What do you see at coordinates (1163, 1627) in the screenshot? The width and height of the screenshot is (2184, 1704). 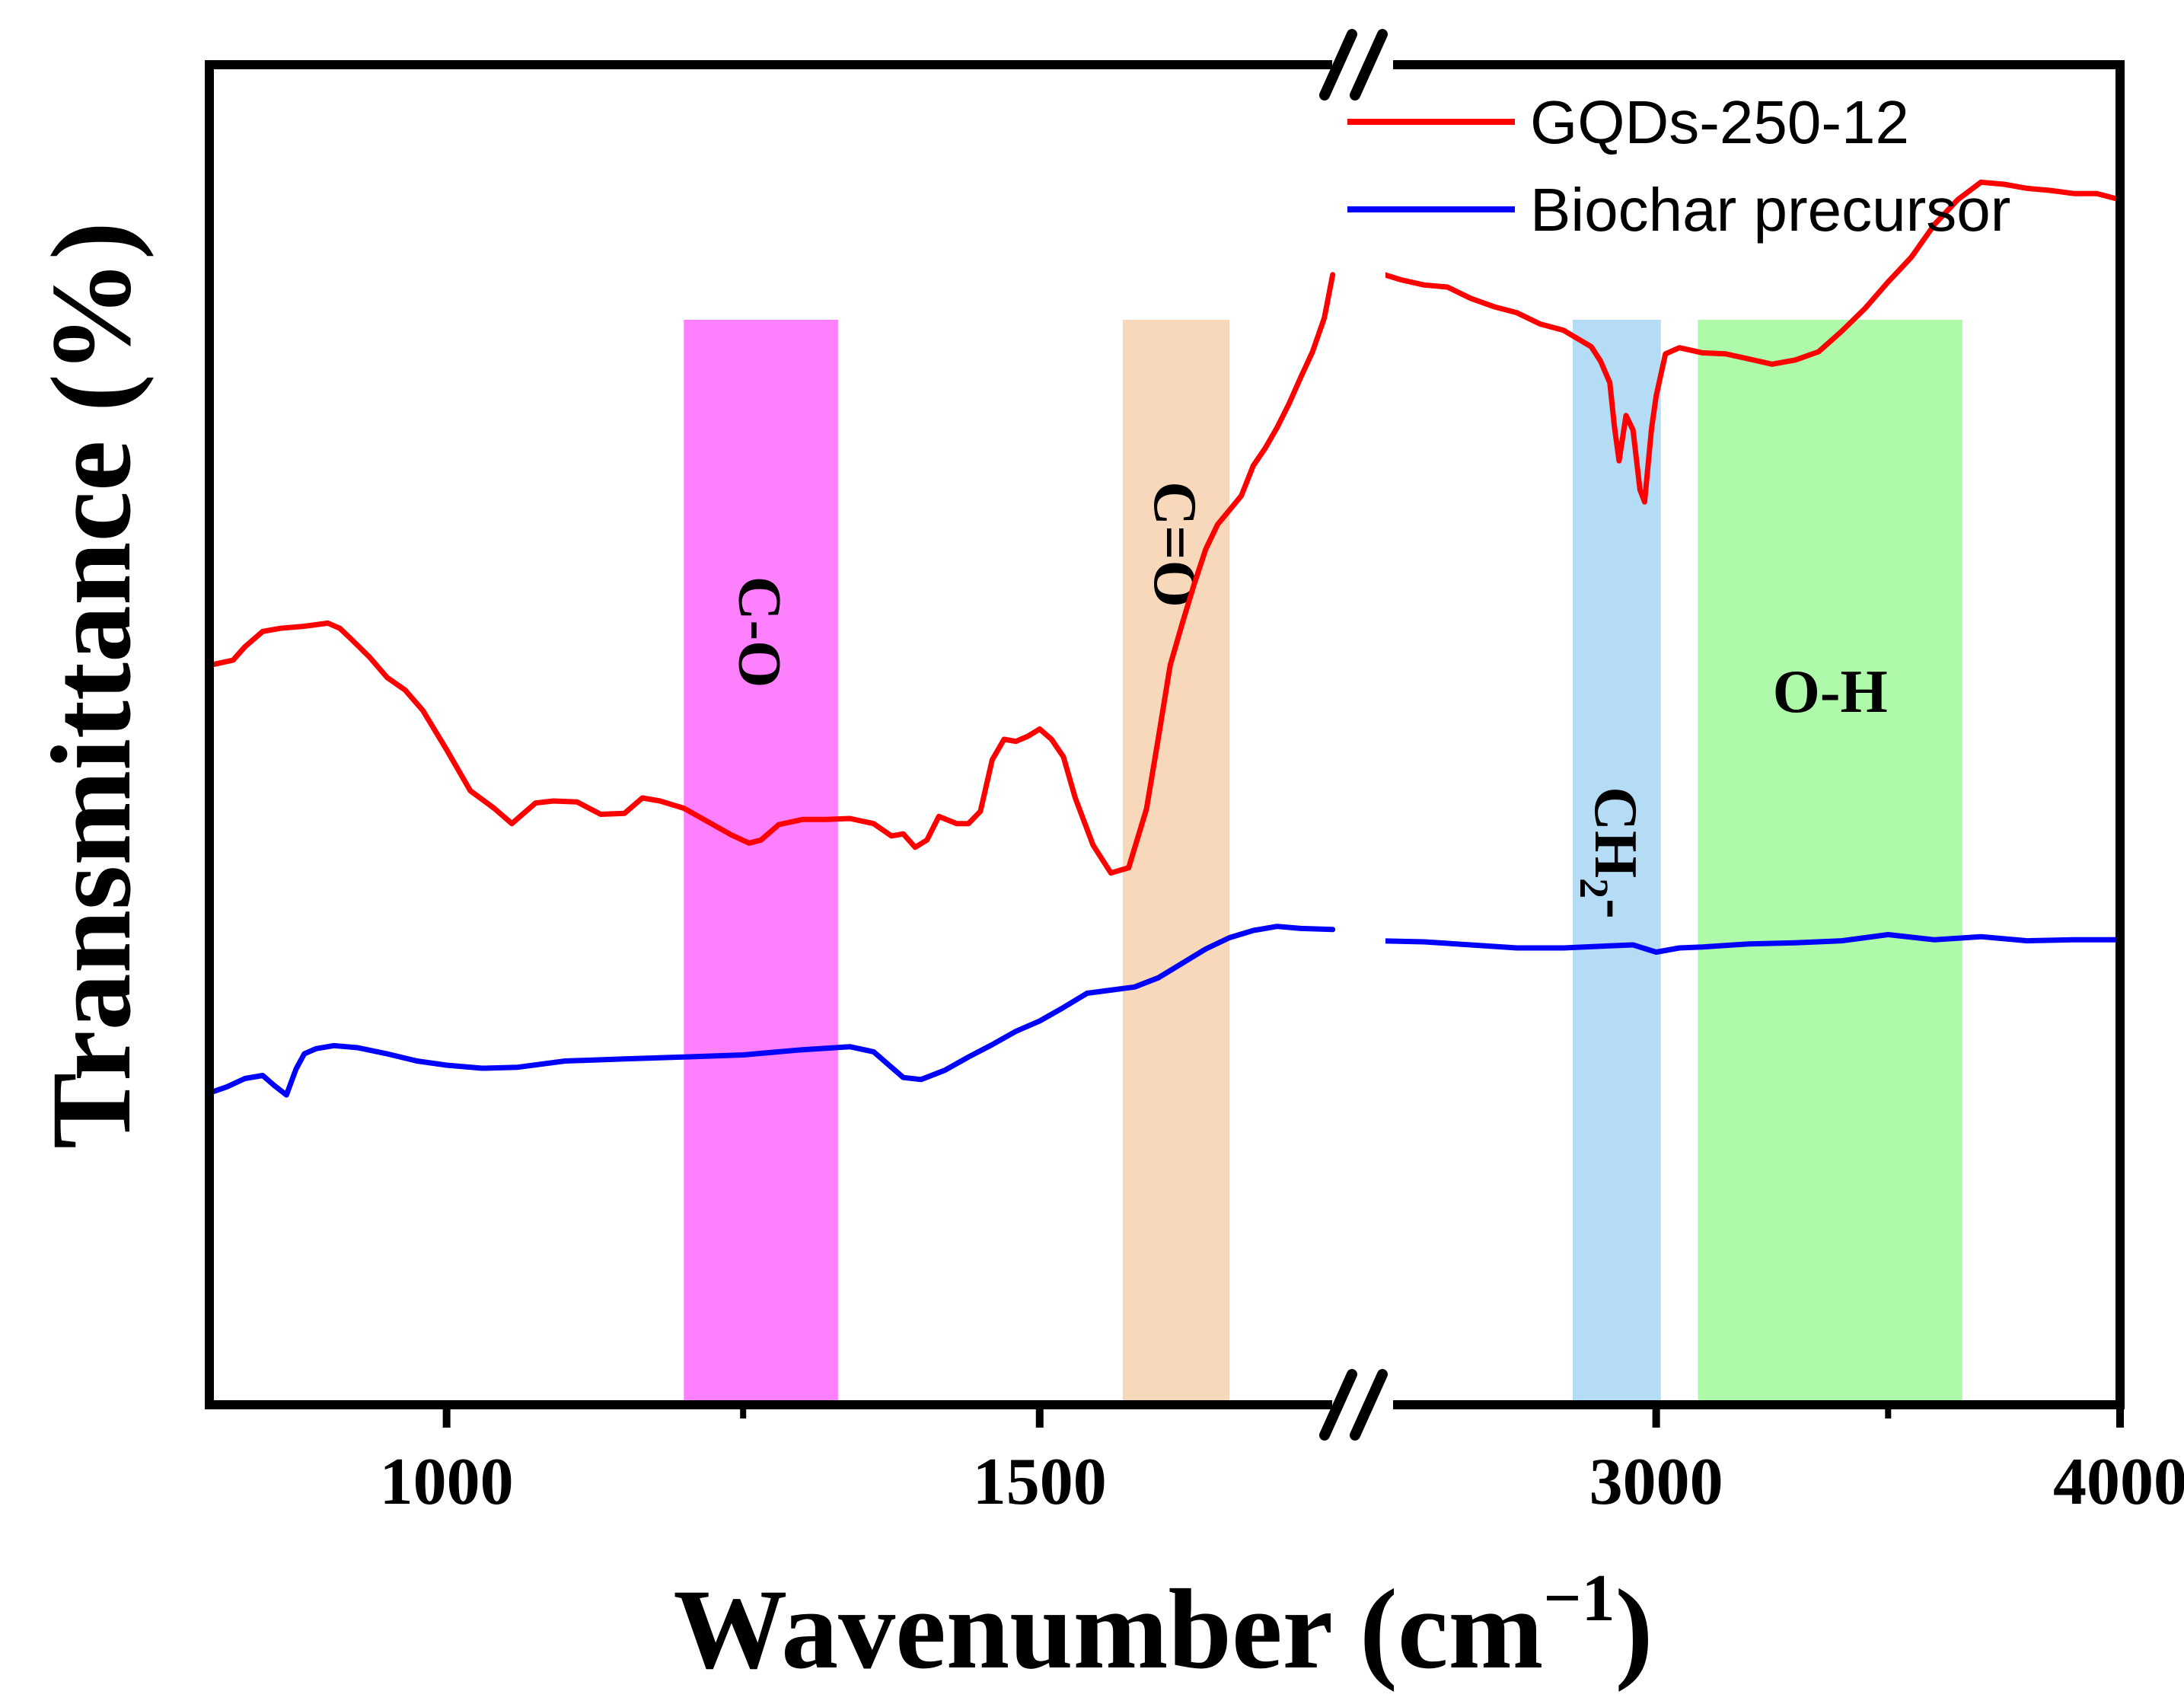 I see `x-axis-title: Wavenumber (cm−1)` at bounding box center [1163, 1627].